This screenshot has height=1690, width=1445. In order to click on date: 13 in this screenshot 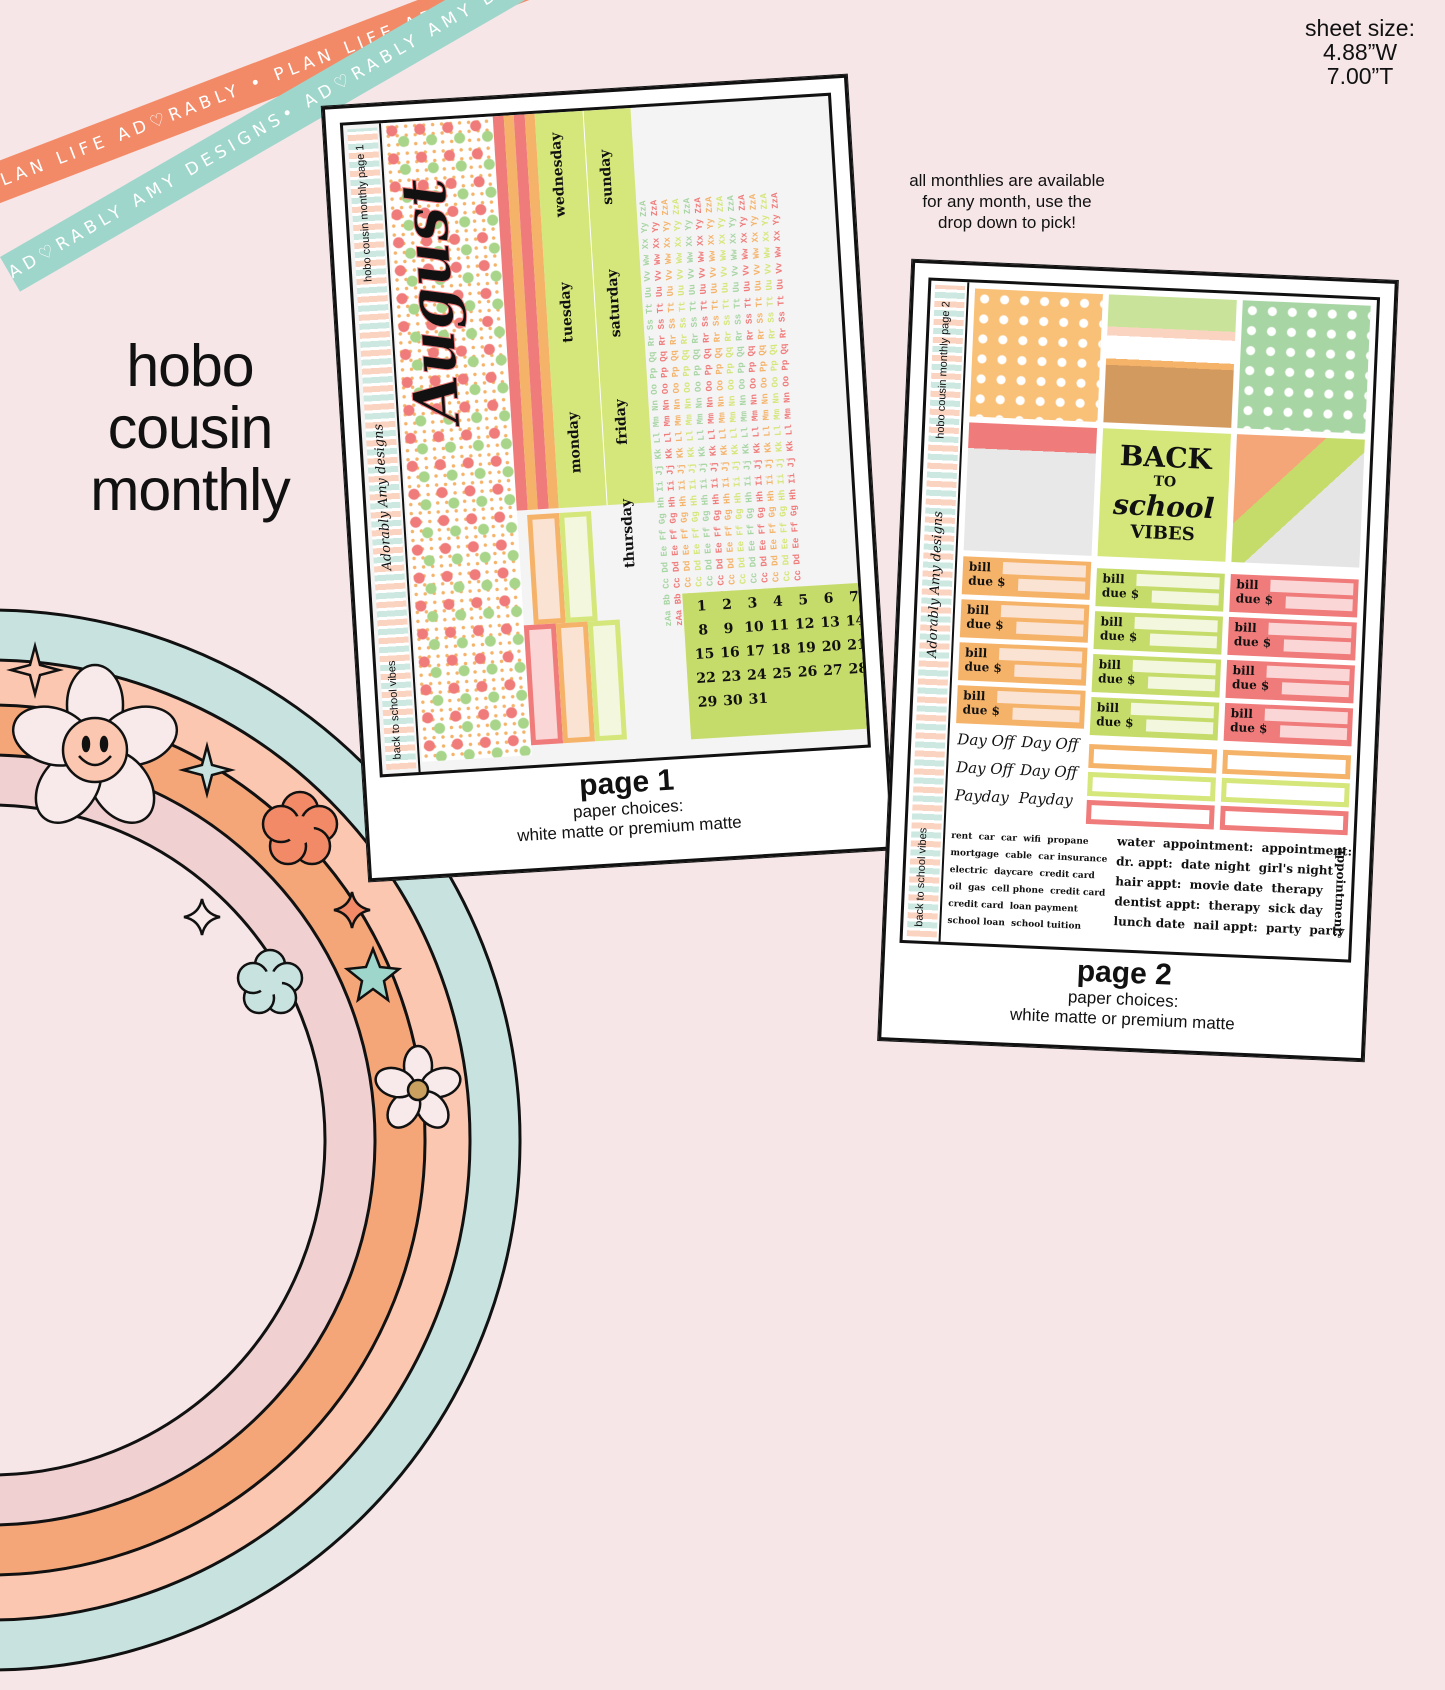, I will do `click(830, 623)`.